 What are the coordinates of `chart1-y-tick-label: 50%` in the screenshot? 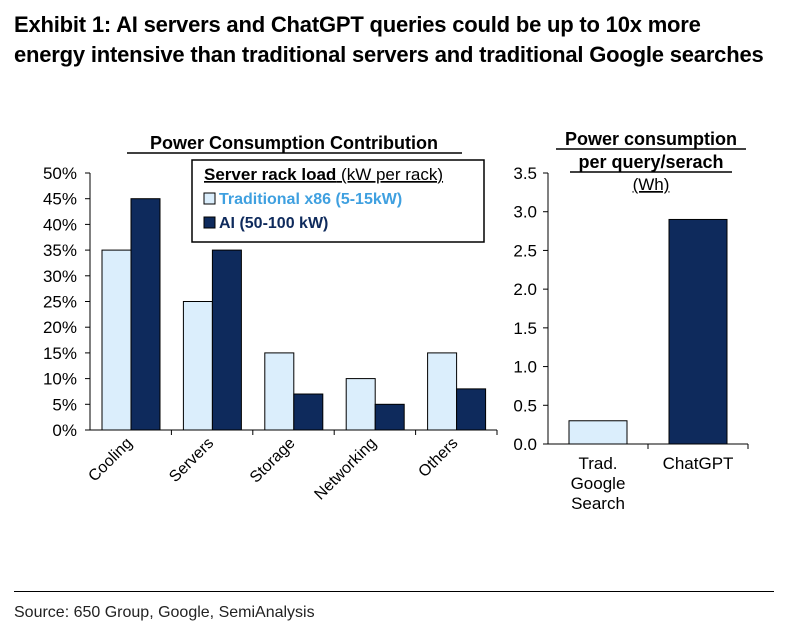 It's located at (60, 173).